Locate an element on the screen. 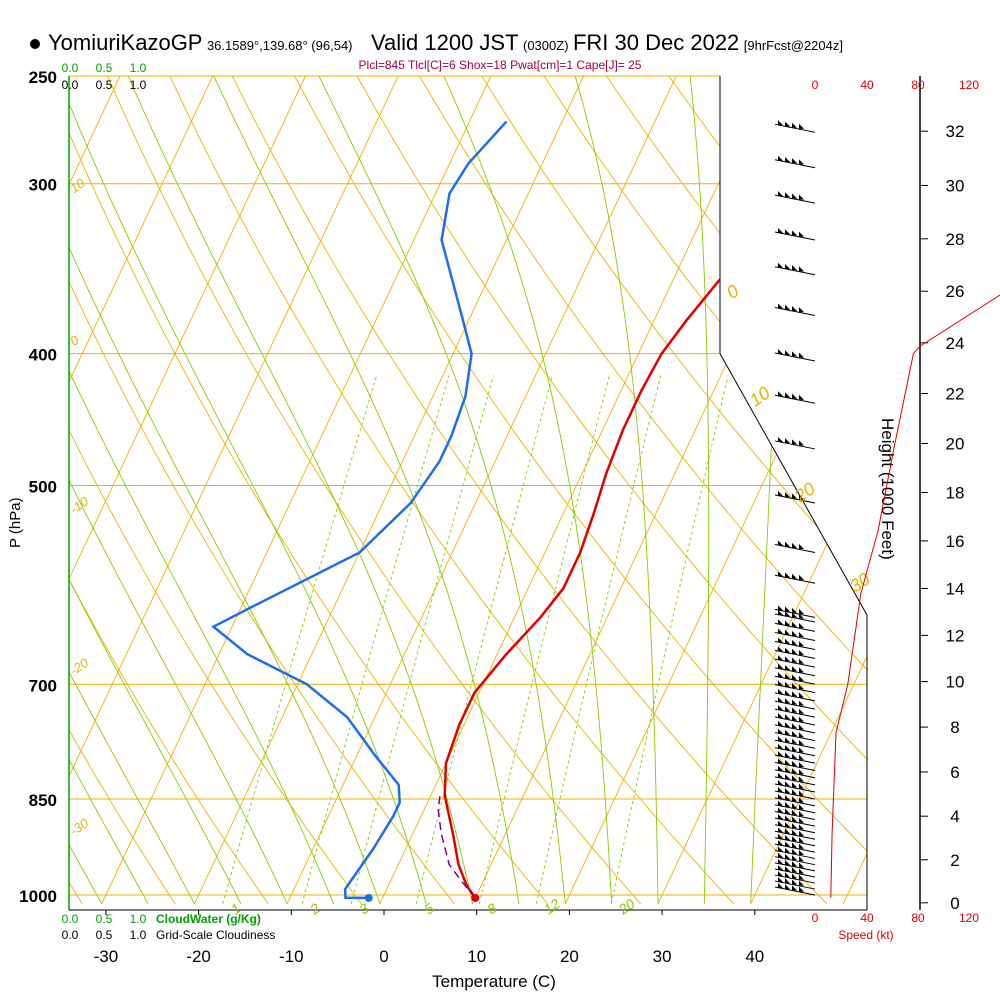  pressure-tick-label: 850 is located at coordinates (43, 800).